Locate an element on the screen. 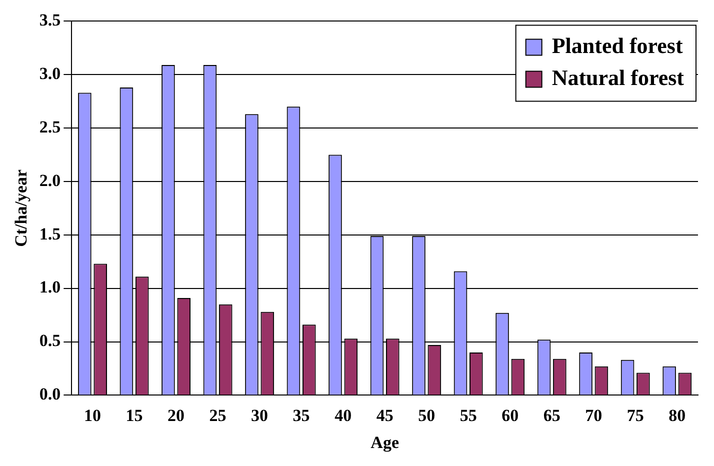 This screenshot has height=466, width=714. legend-label: Natural forest is located at coordinates (618, 77).